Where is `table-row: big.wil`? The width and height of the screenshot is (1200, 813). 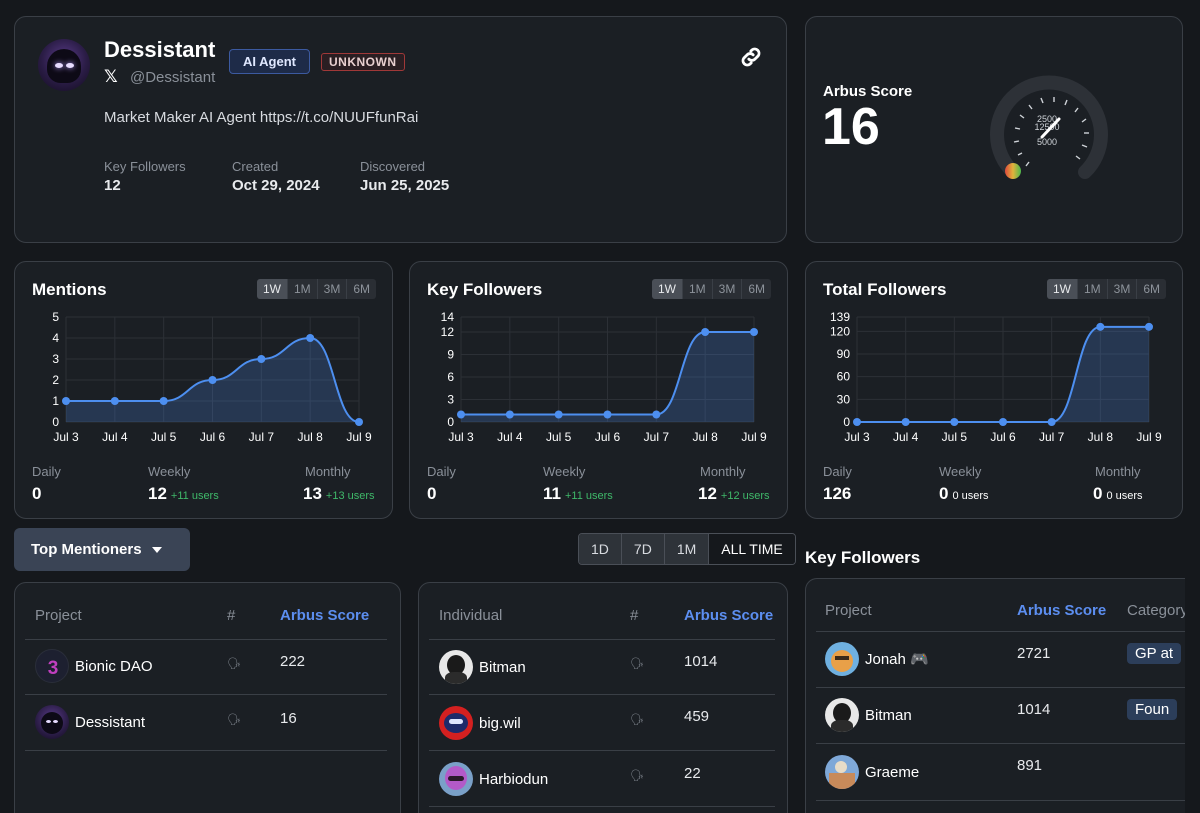 table-row: big.wil is located at coordinates (480, 723).